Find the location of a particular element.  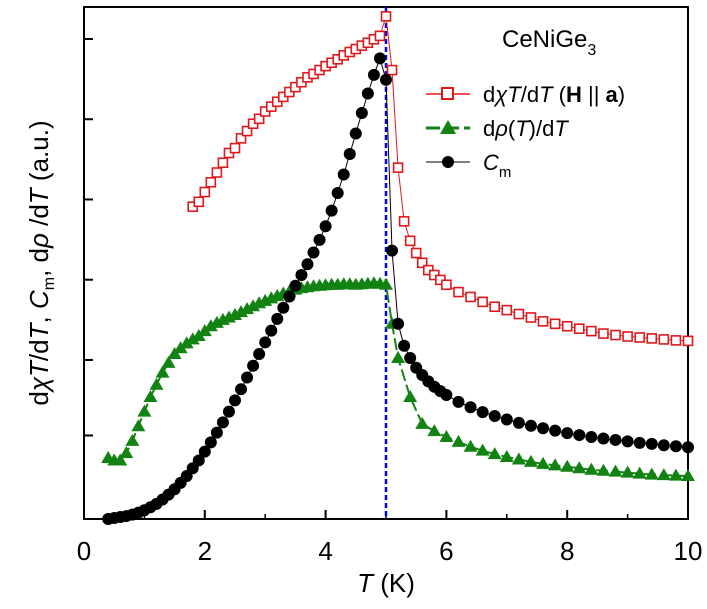

chart-title-subscript: 3 is located at coordinates (591, 50).